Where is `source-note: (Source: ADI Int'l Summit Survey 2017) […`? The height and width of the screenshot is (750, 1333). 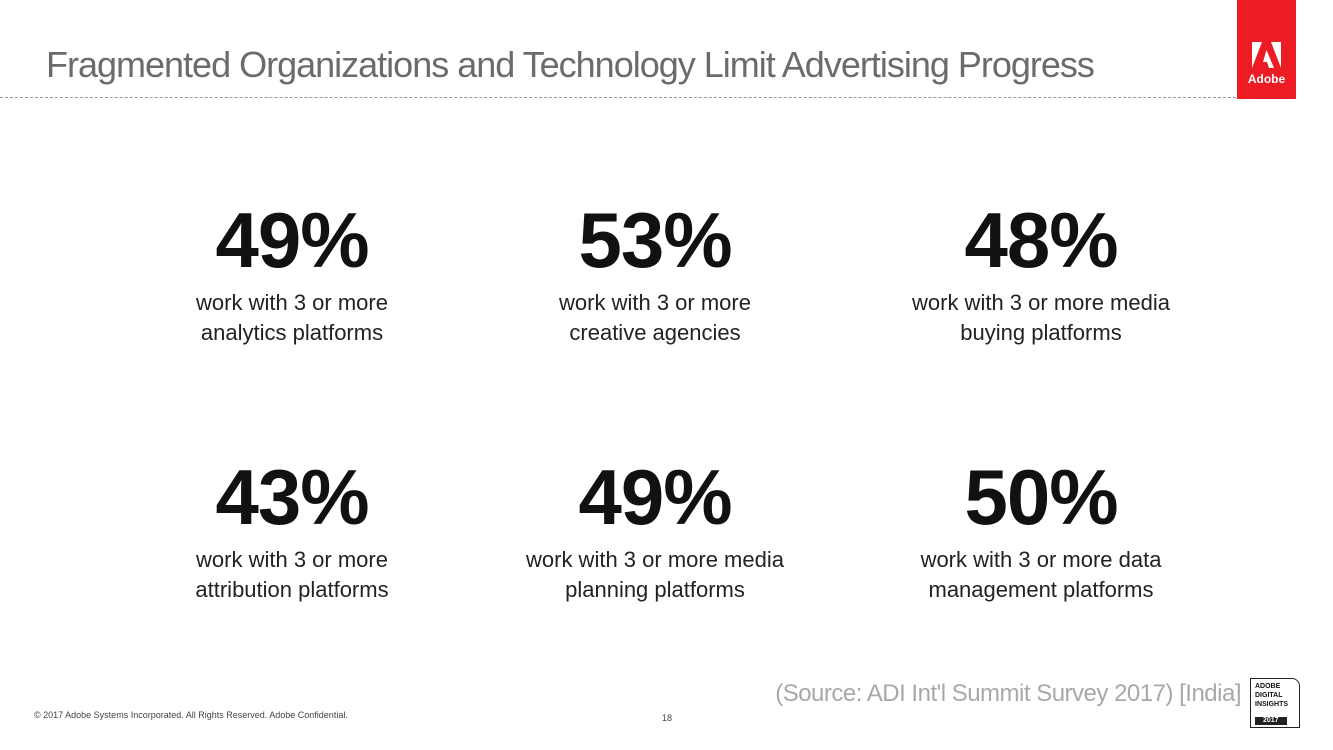 source-note: (Source: ADI Int'l Summit Survey 2017) [… is located at coordinates (1008, 693).